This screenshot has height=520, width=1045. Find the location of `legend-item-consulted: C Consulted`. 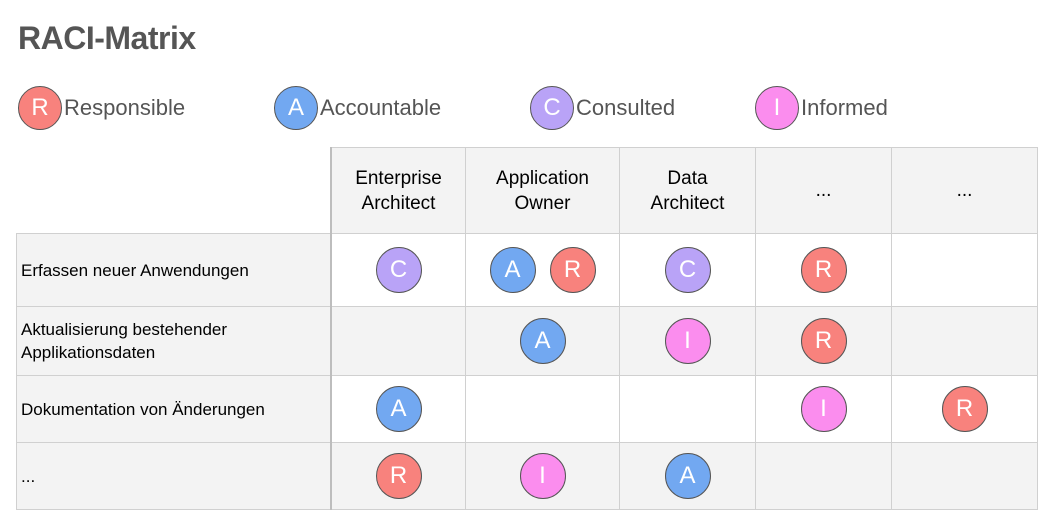

legend-item-consulted: C Consulted is located at coordinates (602, 108).